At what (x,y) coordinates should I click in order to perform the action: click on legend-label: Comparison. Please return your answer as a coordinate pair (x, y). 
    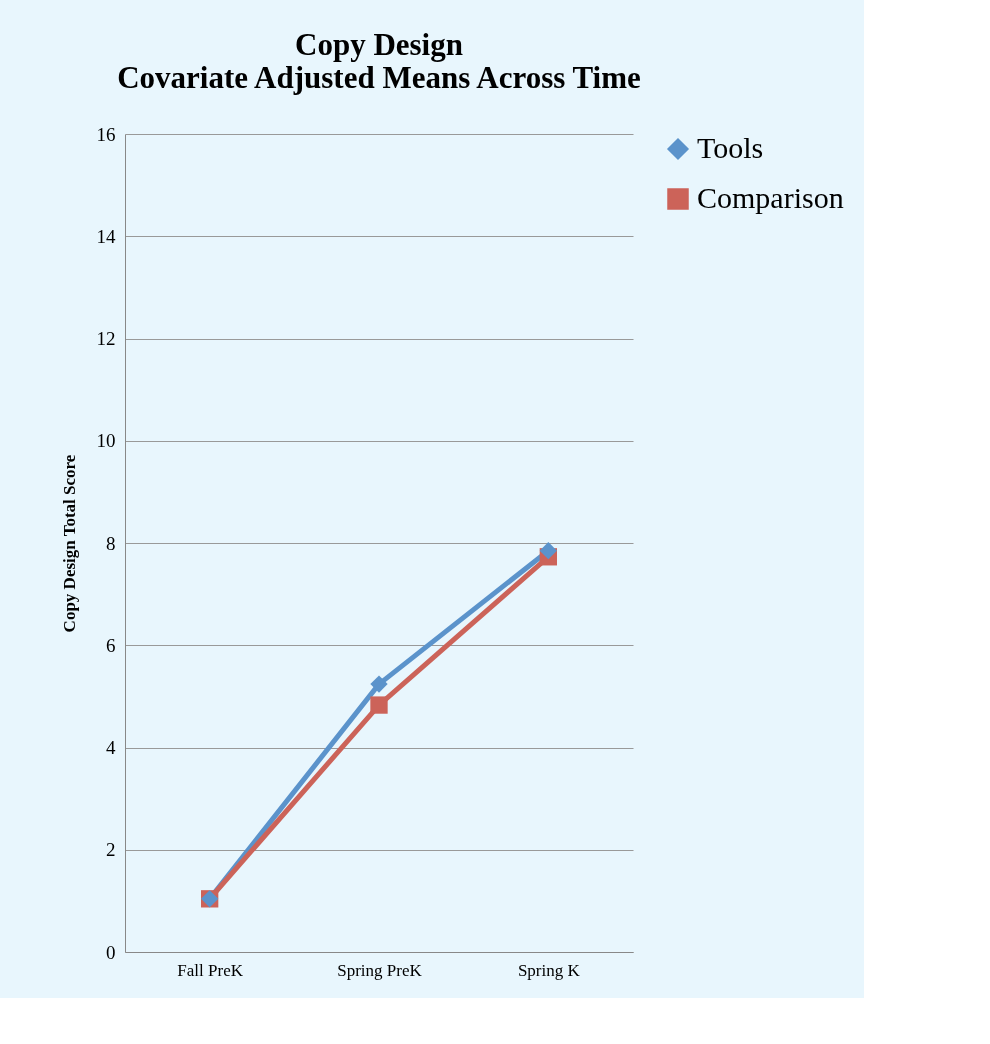
    Looking at the image, I should click on (770, 197).